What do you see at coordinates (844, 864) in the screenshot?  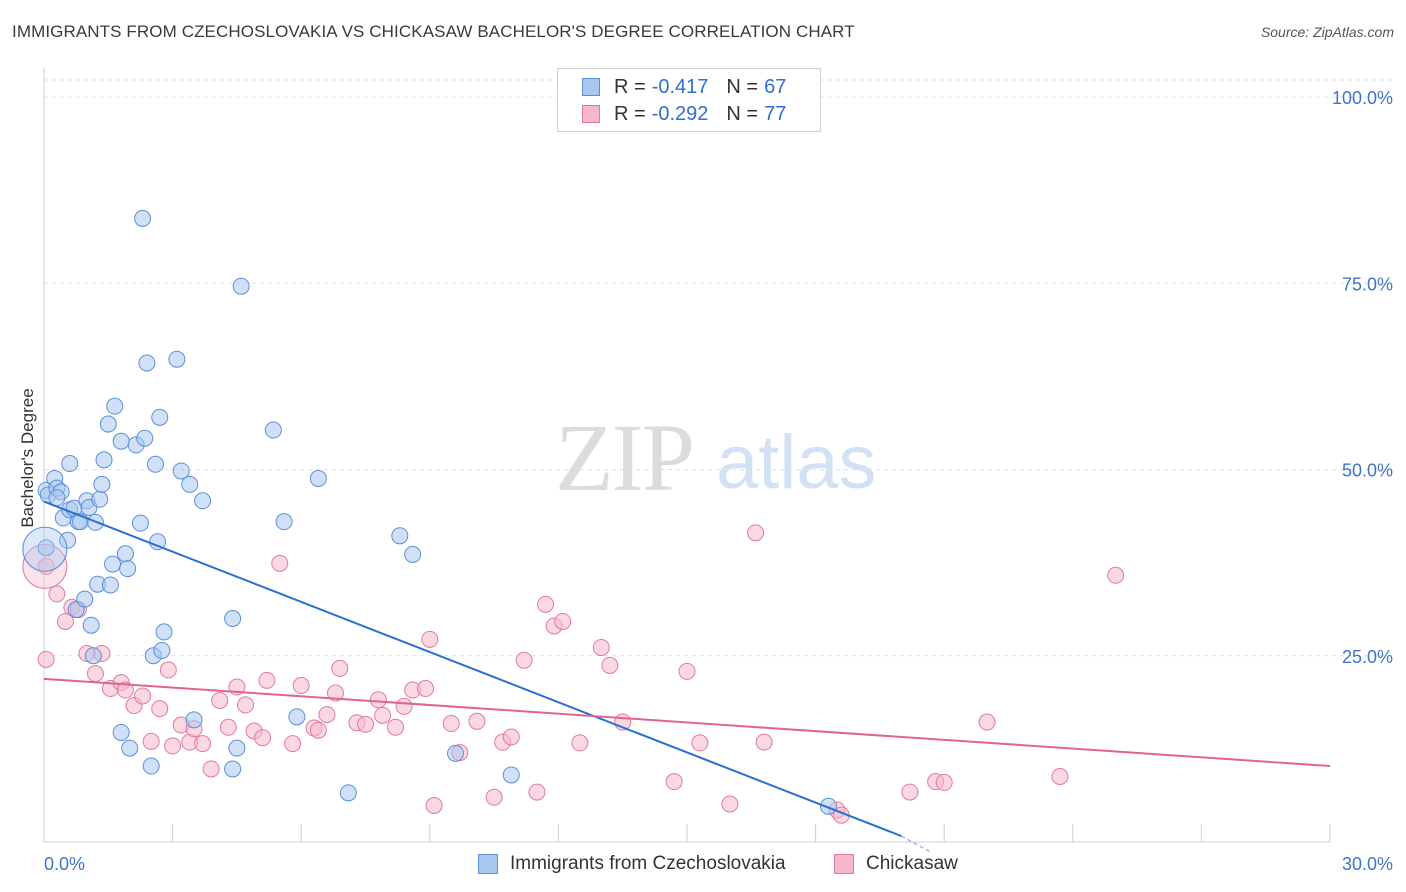 I see `chickasaw-swatch` at bounding box center [844, 864].